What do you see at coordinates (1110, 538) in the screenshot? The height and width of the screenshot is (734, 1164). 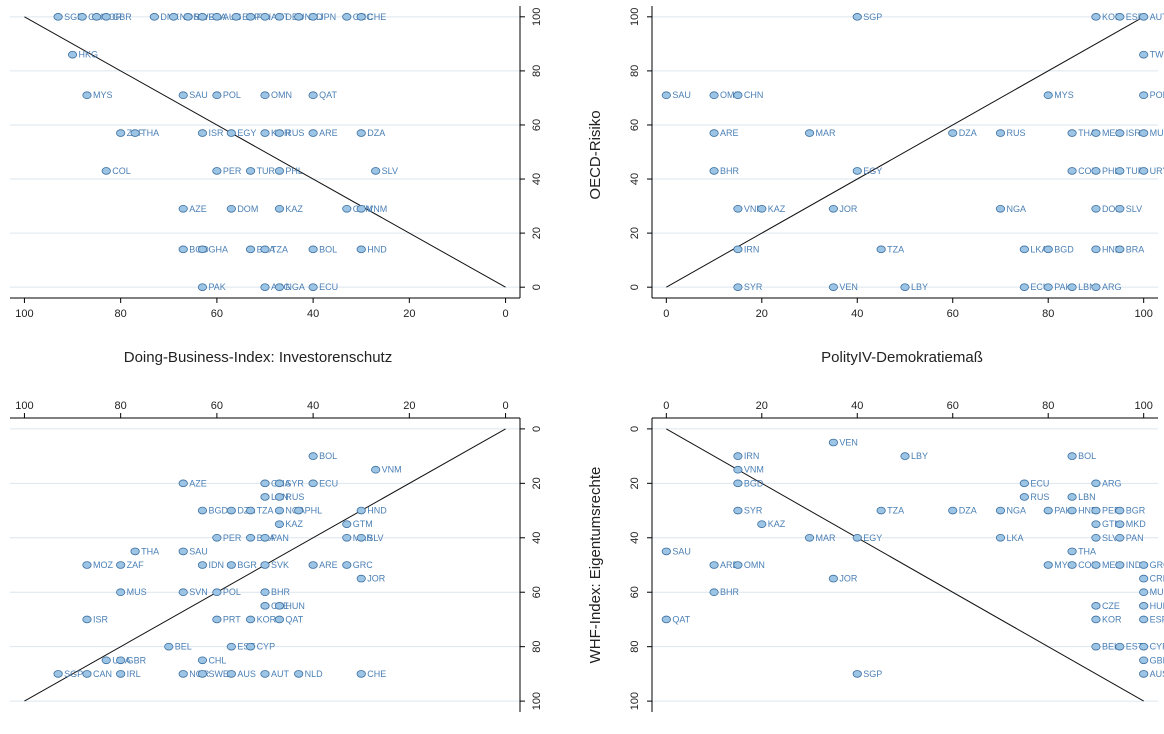 I see `point-label: SLV` at bounding box center [1110, 538].